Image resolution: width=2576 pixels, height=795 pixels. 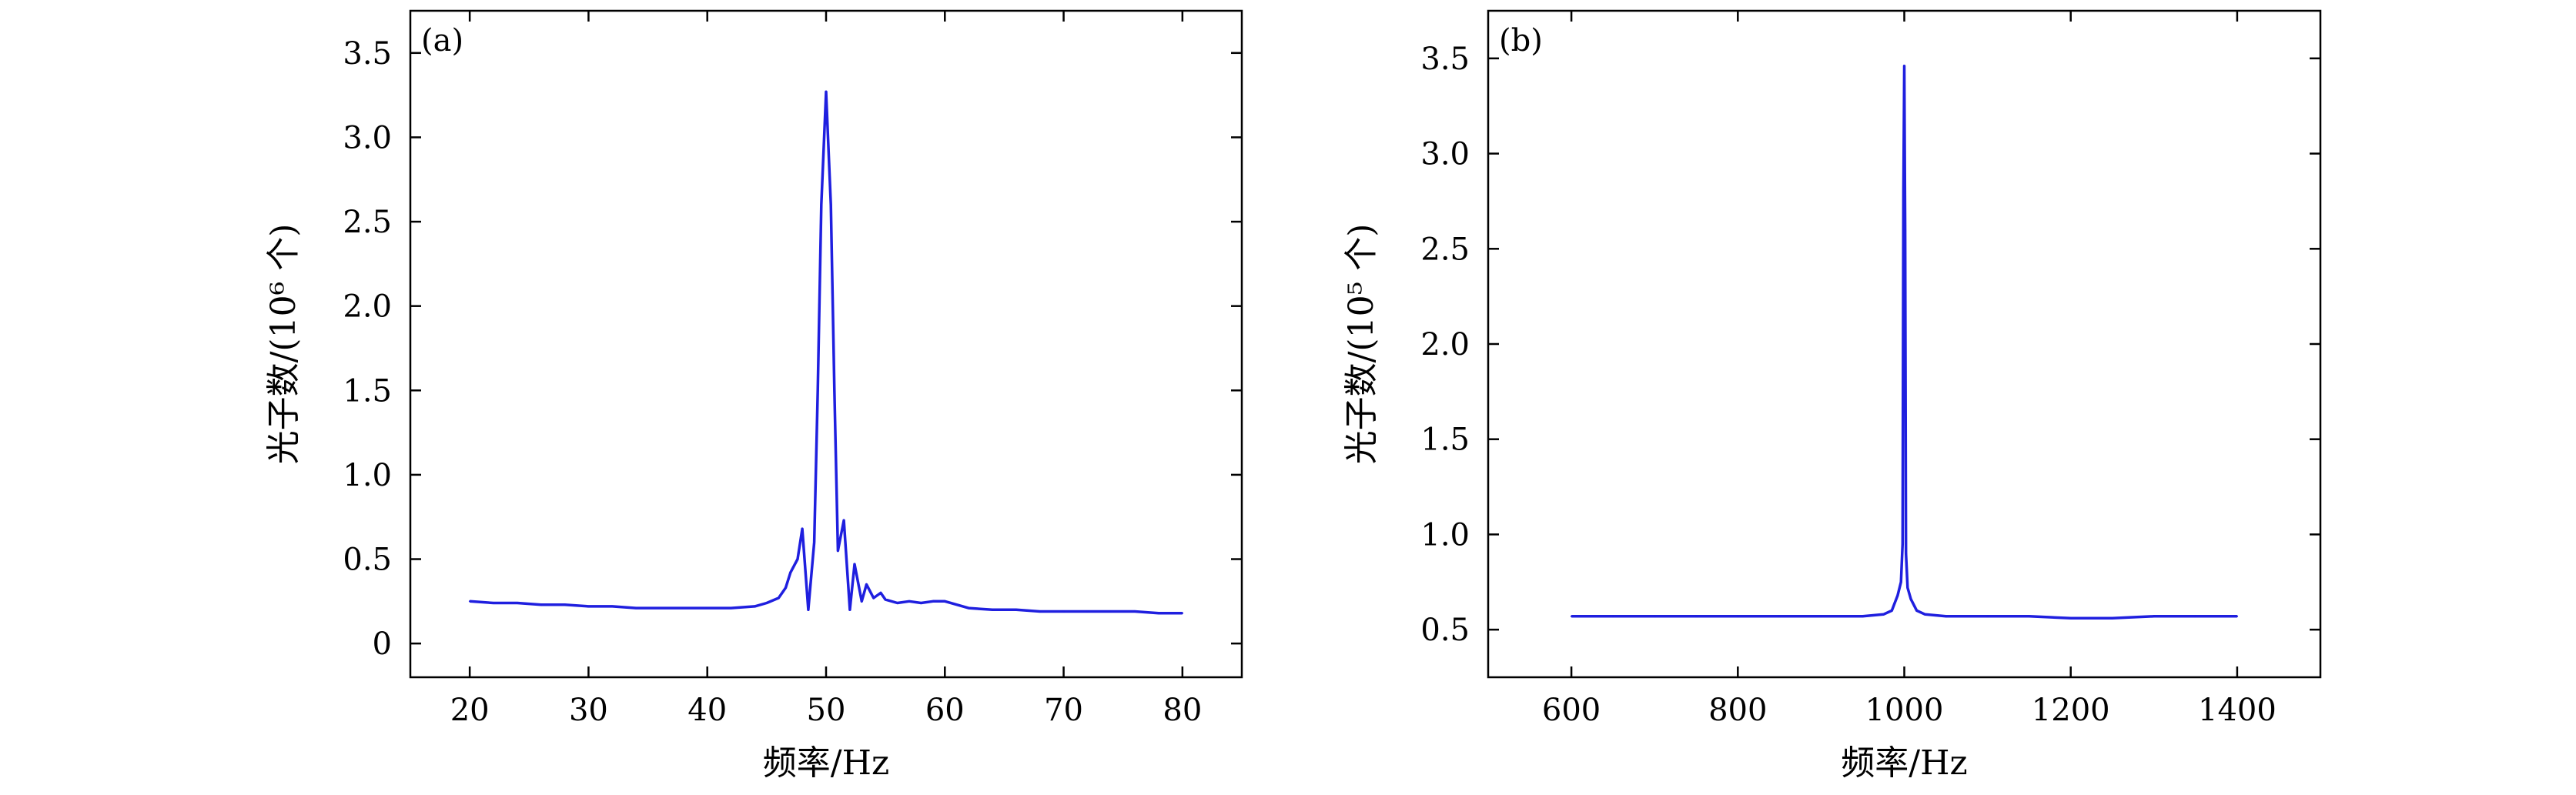 What do you see at coordinates (589, 710) in the screenshot?
I see `x-tick-label: 30` at bounding box center [589, 710].